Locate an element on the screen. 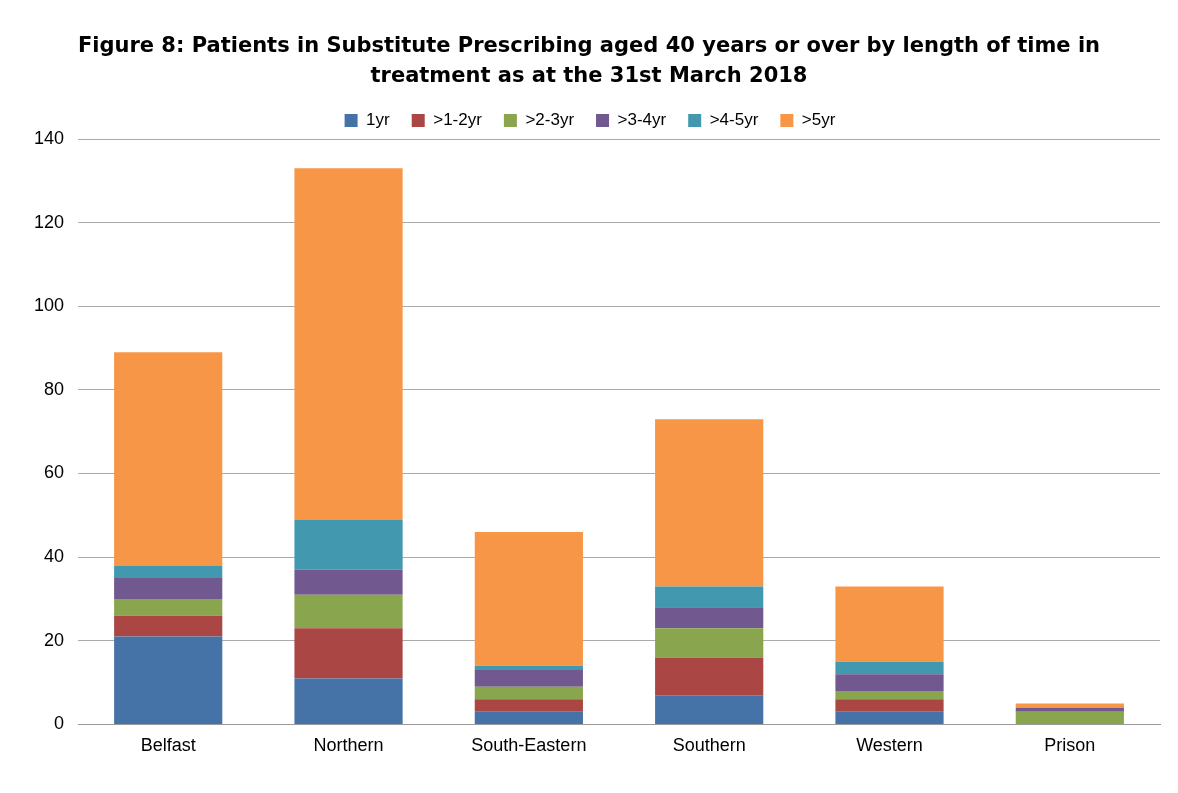  y-tick-label: 20 is located at coordinates (54, 639).